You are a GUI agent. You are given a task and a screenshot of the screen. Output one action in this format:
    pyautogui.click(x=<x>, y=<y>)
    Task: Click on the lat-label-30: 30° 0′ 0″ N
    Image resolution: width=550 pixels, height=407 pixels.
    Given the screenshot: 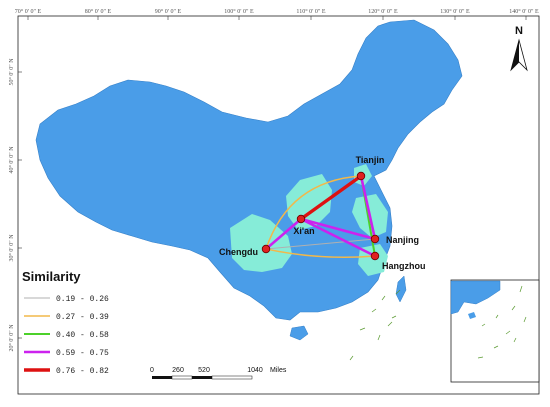 What is the action you would take?
    pyautogui.click(x=11, y=248)
    